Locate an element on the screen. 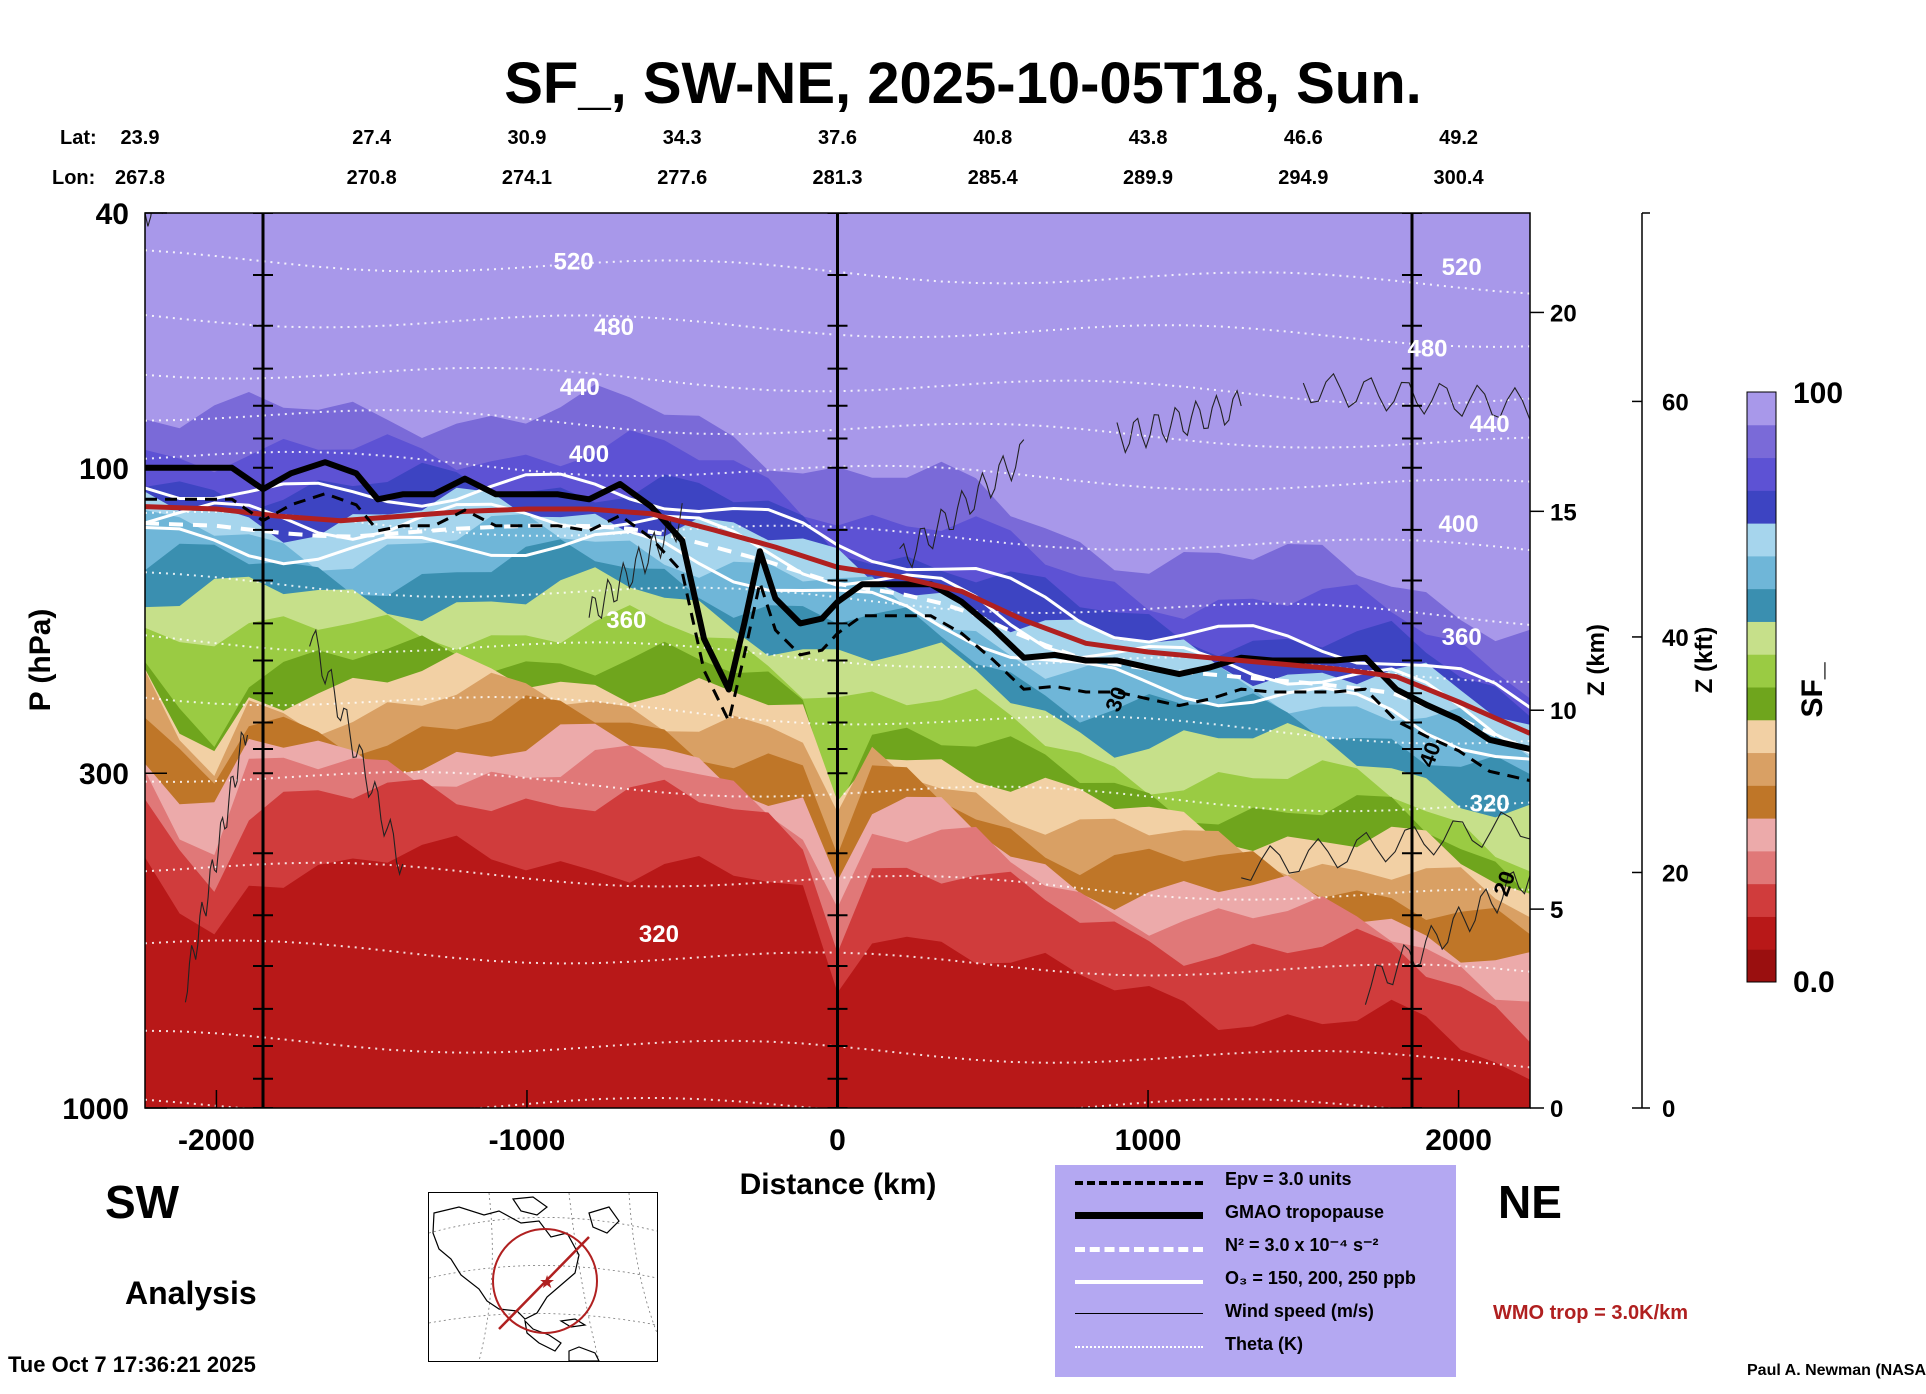 Image resolution: width=1926 pixels, height=1394 pixels. legend-item-epv: Epv = 3.0 units is located at coordinates (1255, 1181).